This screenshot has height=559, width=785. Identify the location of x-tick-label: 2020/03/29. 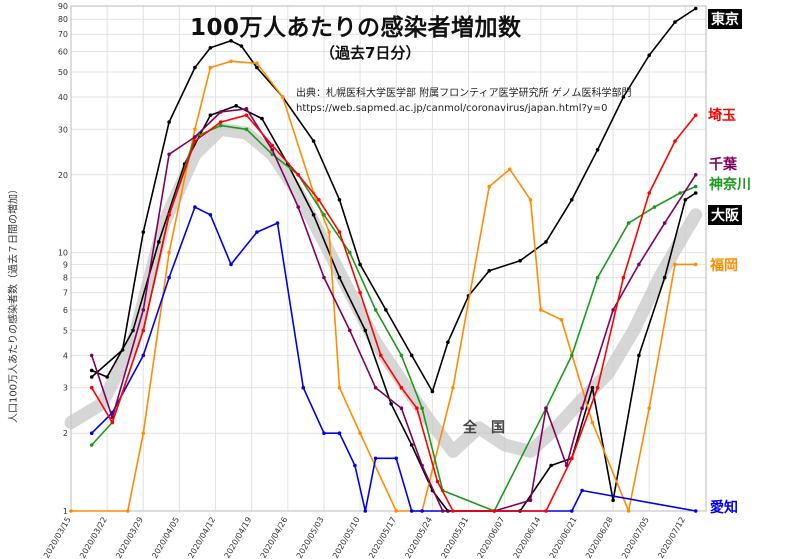
(129, 537).